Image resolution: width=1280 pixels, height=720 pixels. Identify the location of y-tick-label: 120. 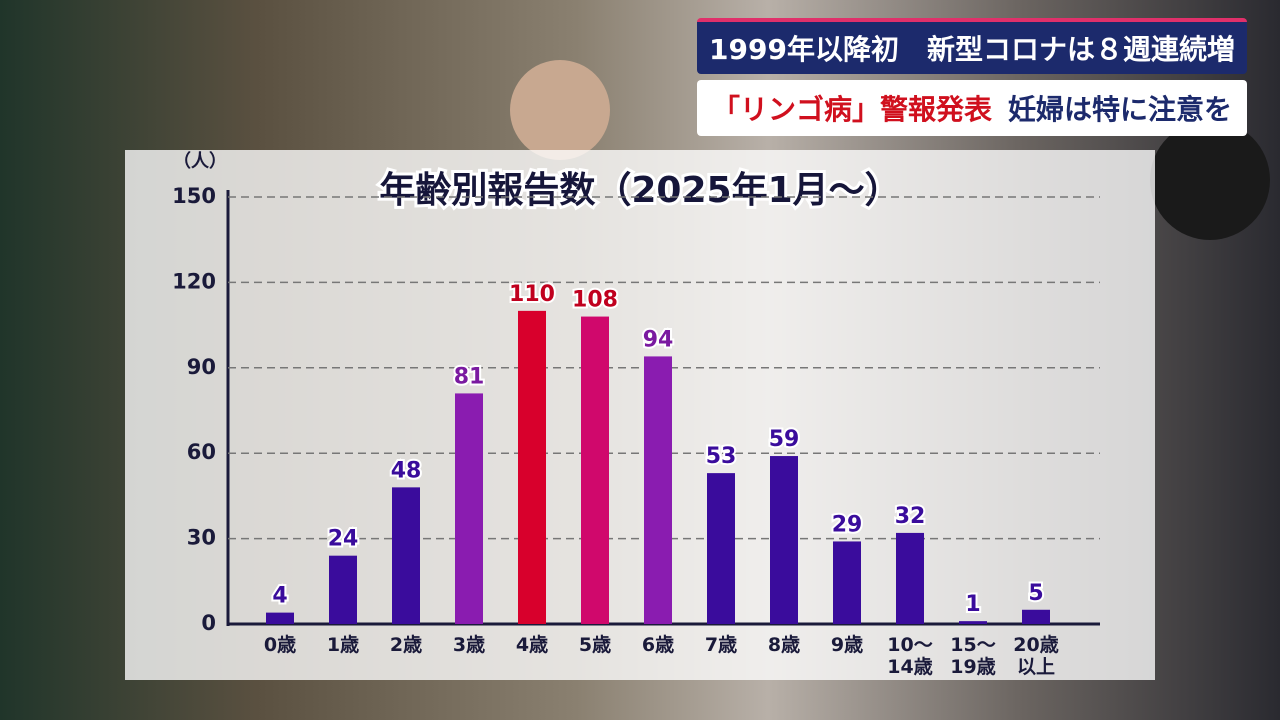
(194, 281).